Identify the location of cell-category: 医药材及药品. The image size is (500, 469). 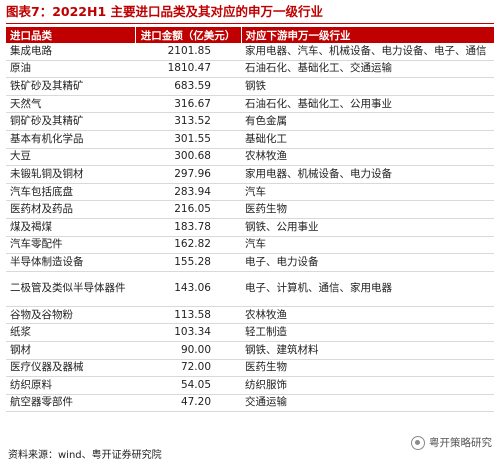
(70, 209).